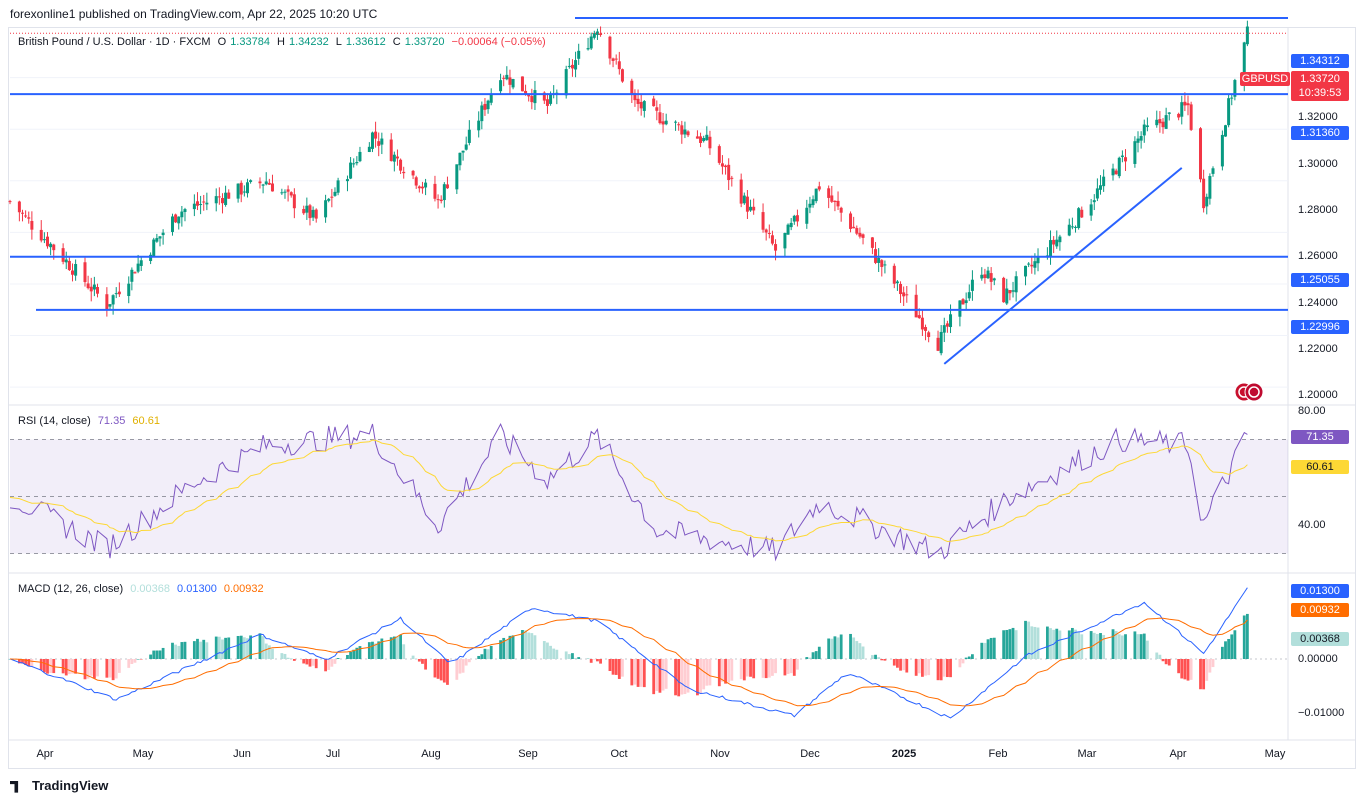 The width and height of the screenshot is (1364, 803). What do you see at coordinates (91, 421) in the screenshot?
I see `rsi-legend: RSI (14, close) 71.35 60.61` at bounding box center [91, 421].